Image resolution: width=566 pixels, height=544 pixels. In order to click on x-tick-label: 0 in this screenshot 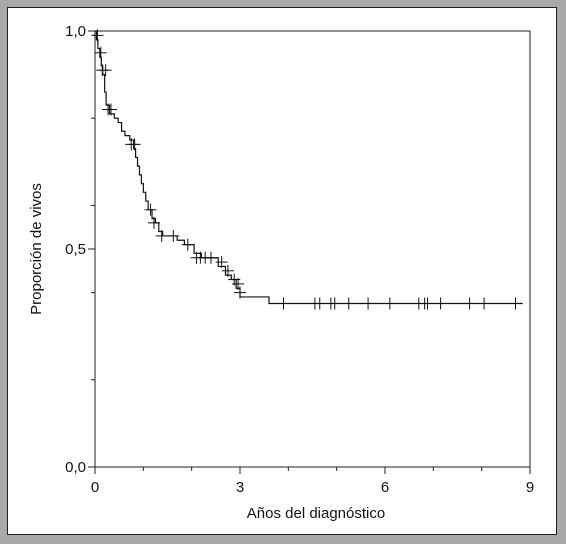, I will do `click(95, 487)`.